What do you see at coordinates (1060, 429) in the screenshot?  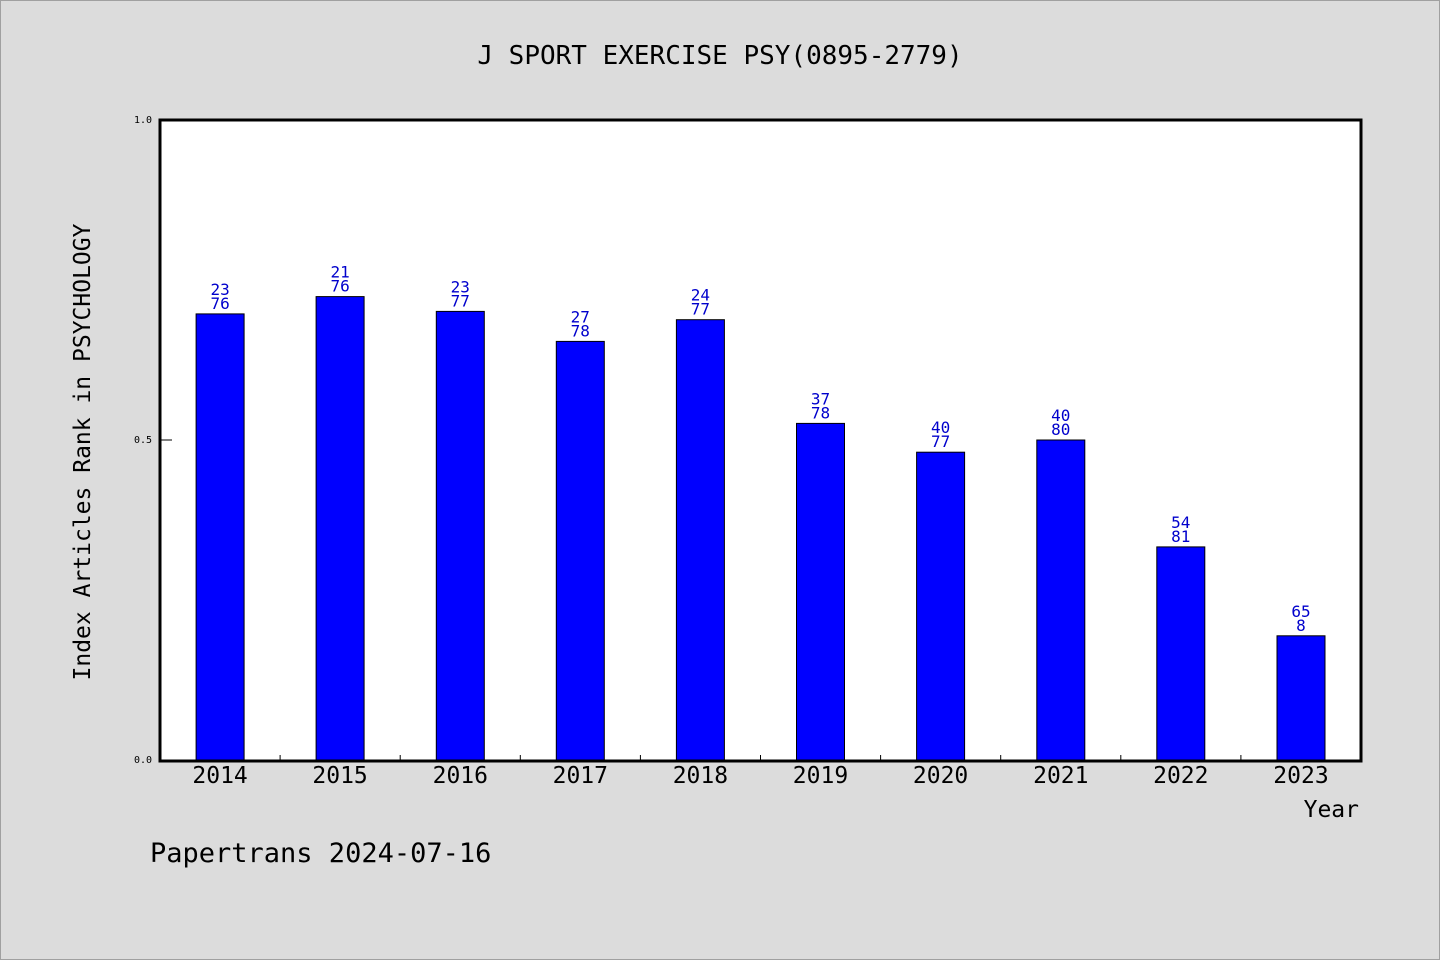 I see `bar-label-bottom: 80` at bounding box center [1060, 429].